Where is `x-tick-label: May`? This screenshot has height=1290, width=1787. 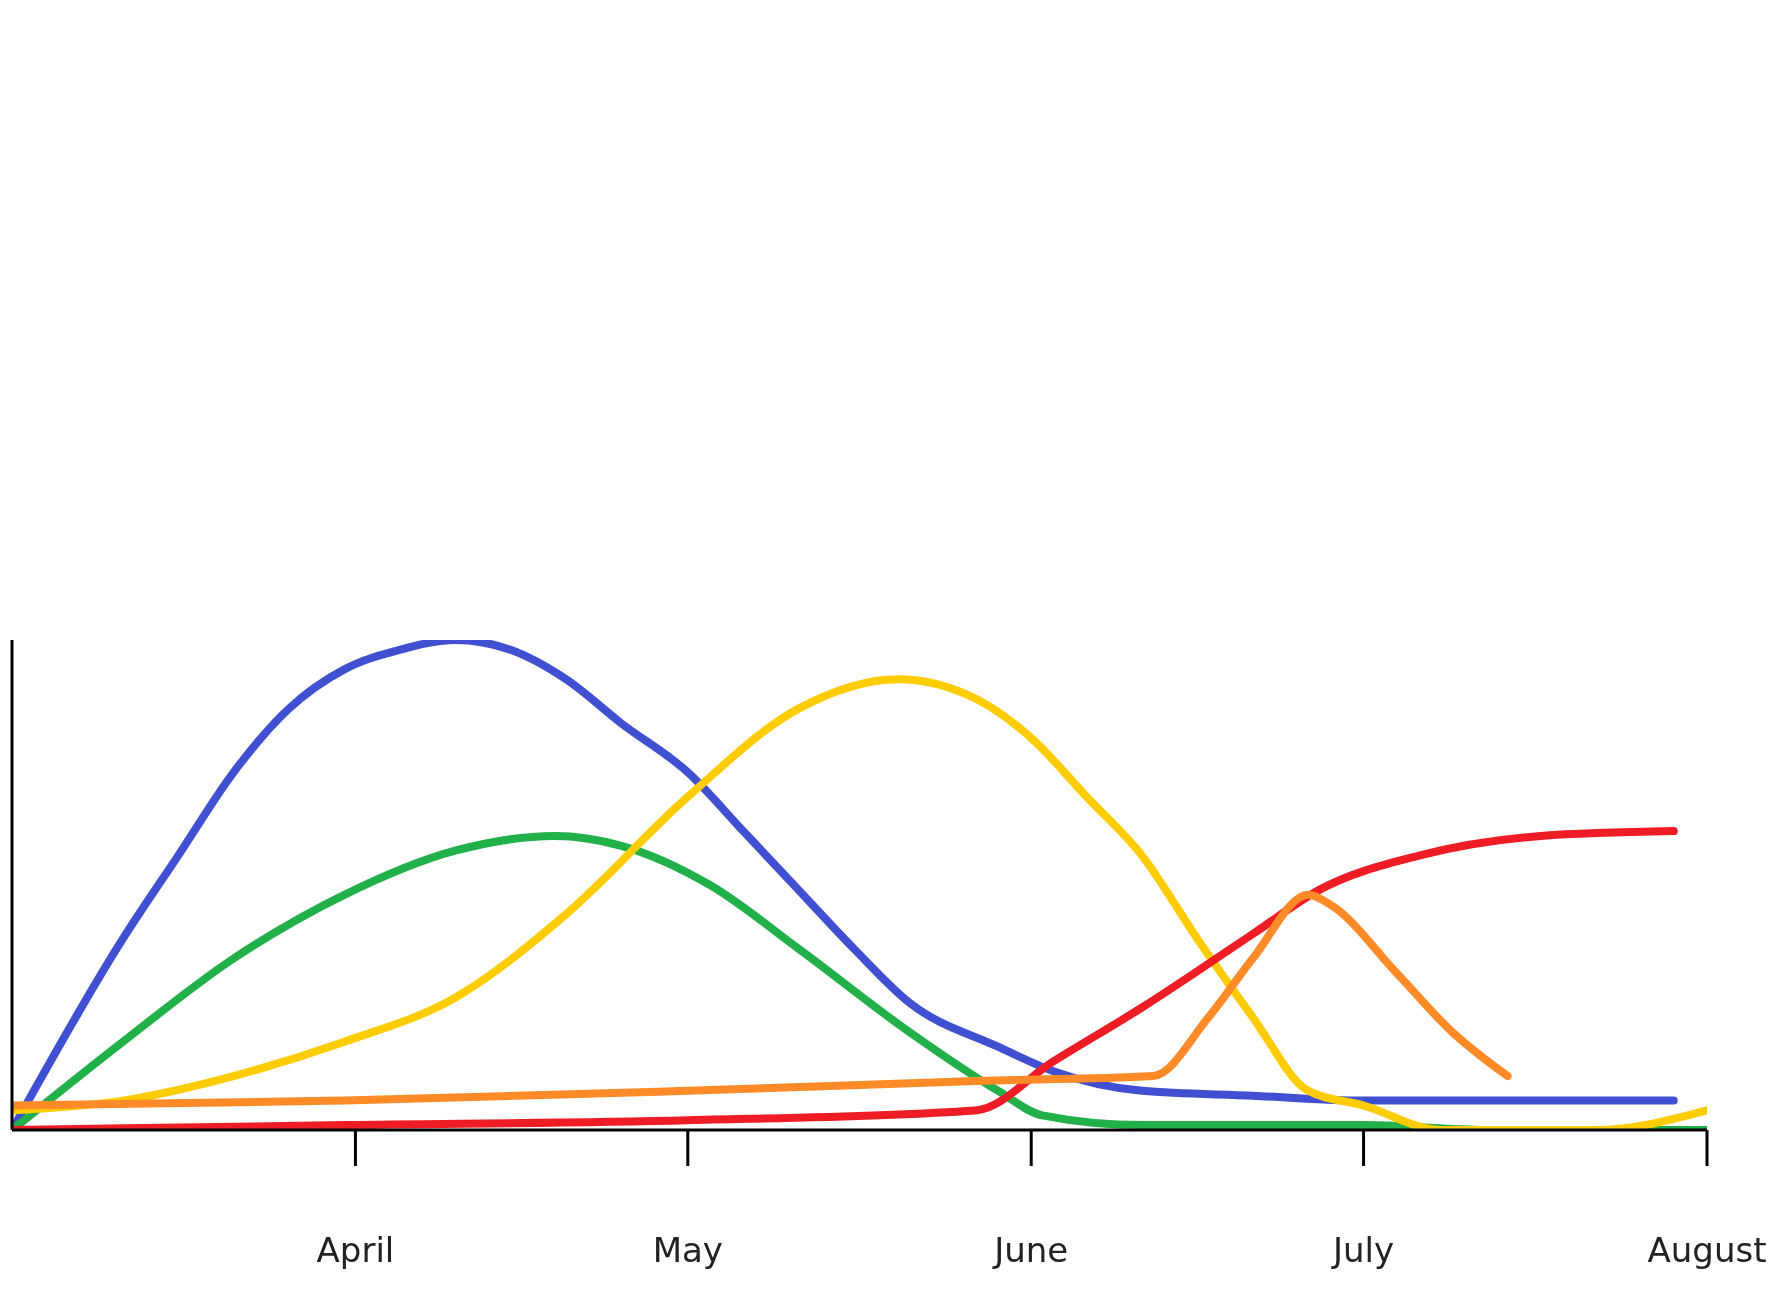 x-tick-label: May is located at coordinates (687, 1250).